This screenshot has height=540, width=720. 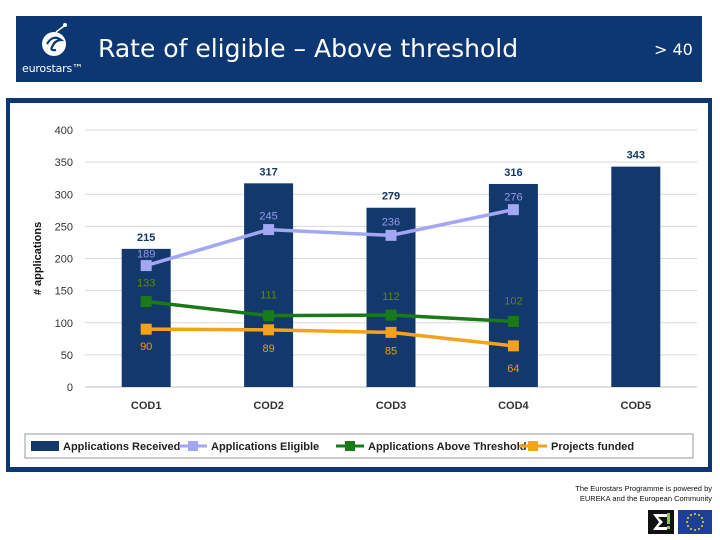 I want to click on legend-label: Applications Above Threshold, so click(x=447, y=447).